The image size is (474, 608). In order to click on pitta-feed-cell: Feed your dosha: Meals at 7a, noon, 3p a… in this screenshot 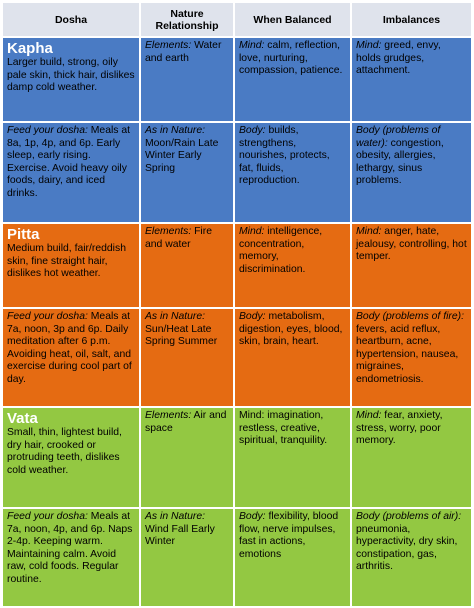, I will do `click(71, 357)`.